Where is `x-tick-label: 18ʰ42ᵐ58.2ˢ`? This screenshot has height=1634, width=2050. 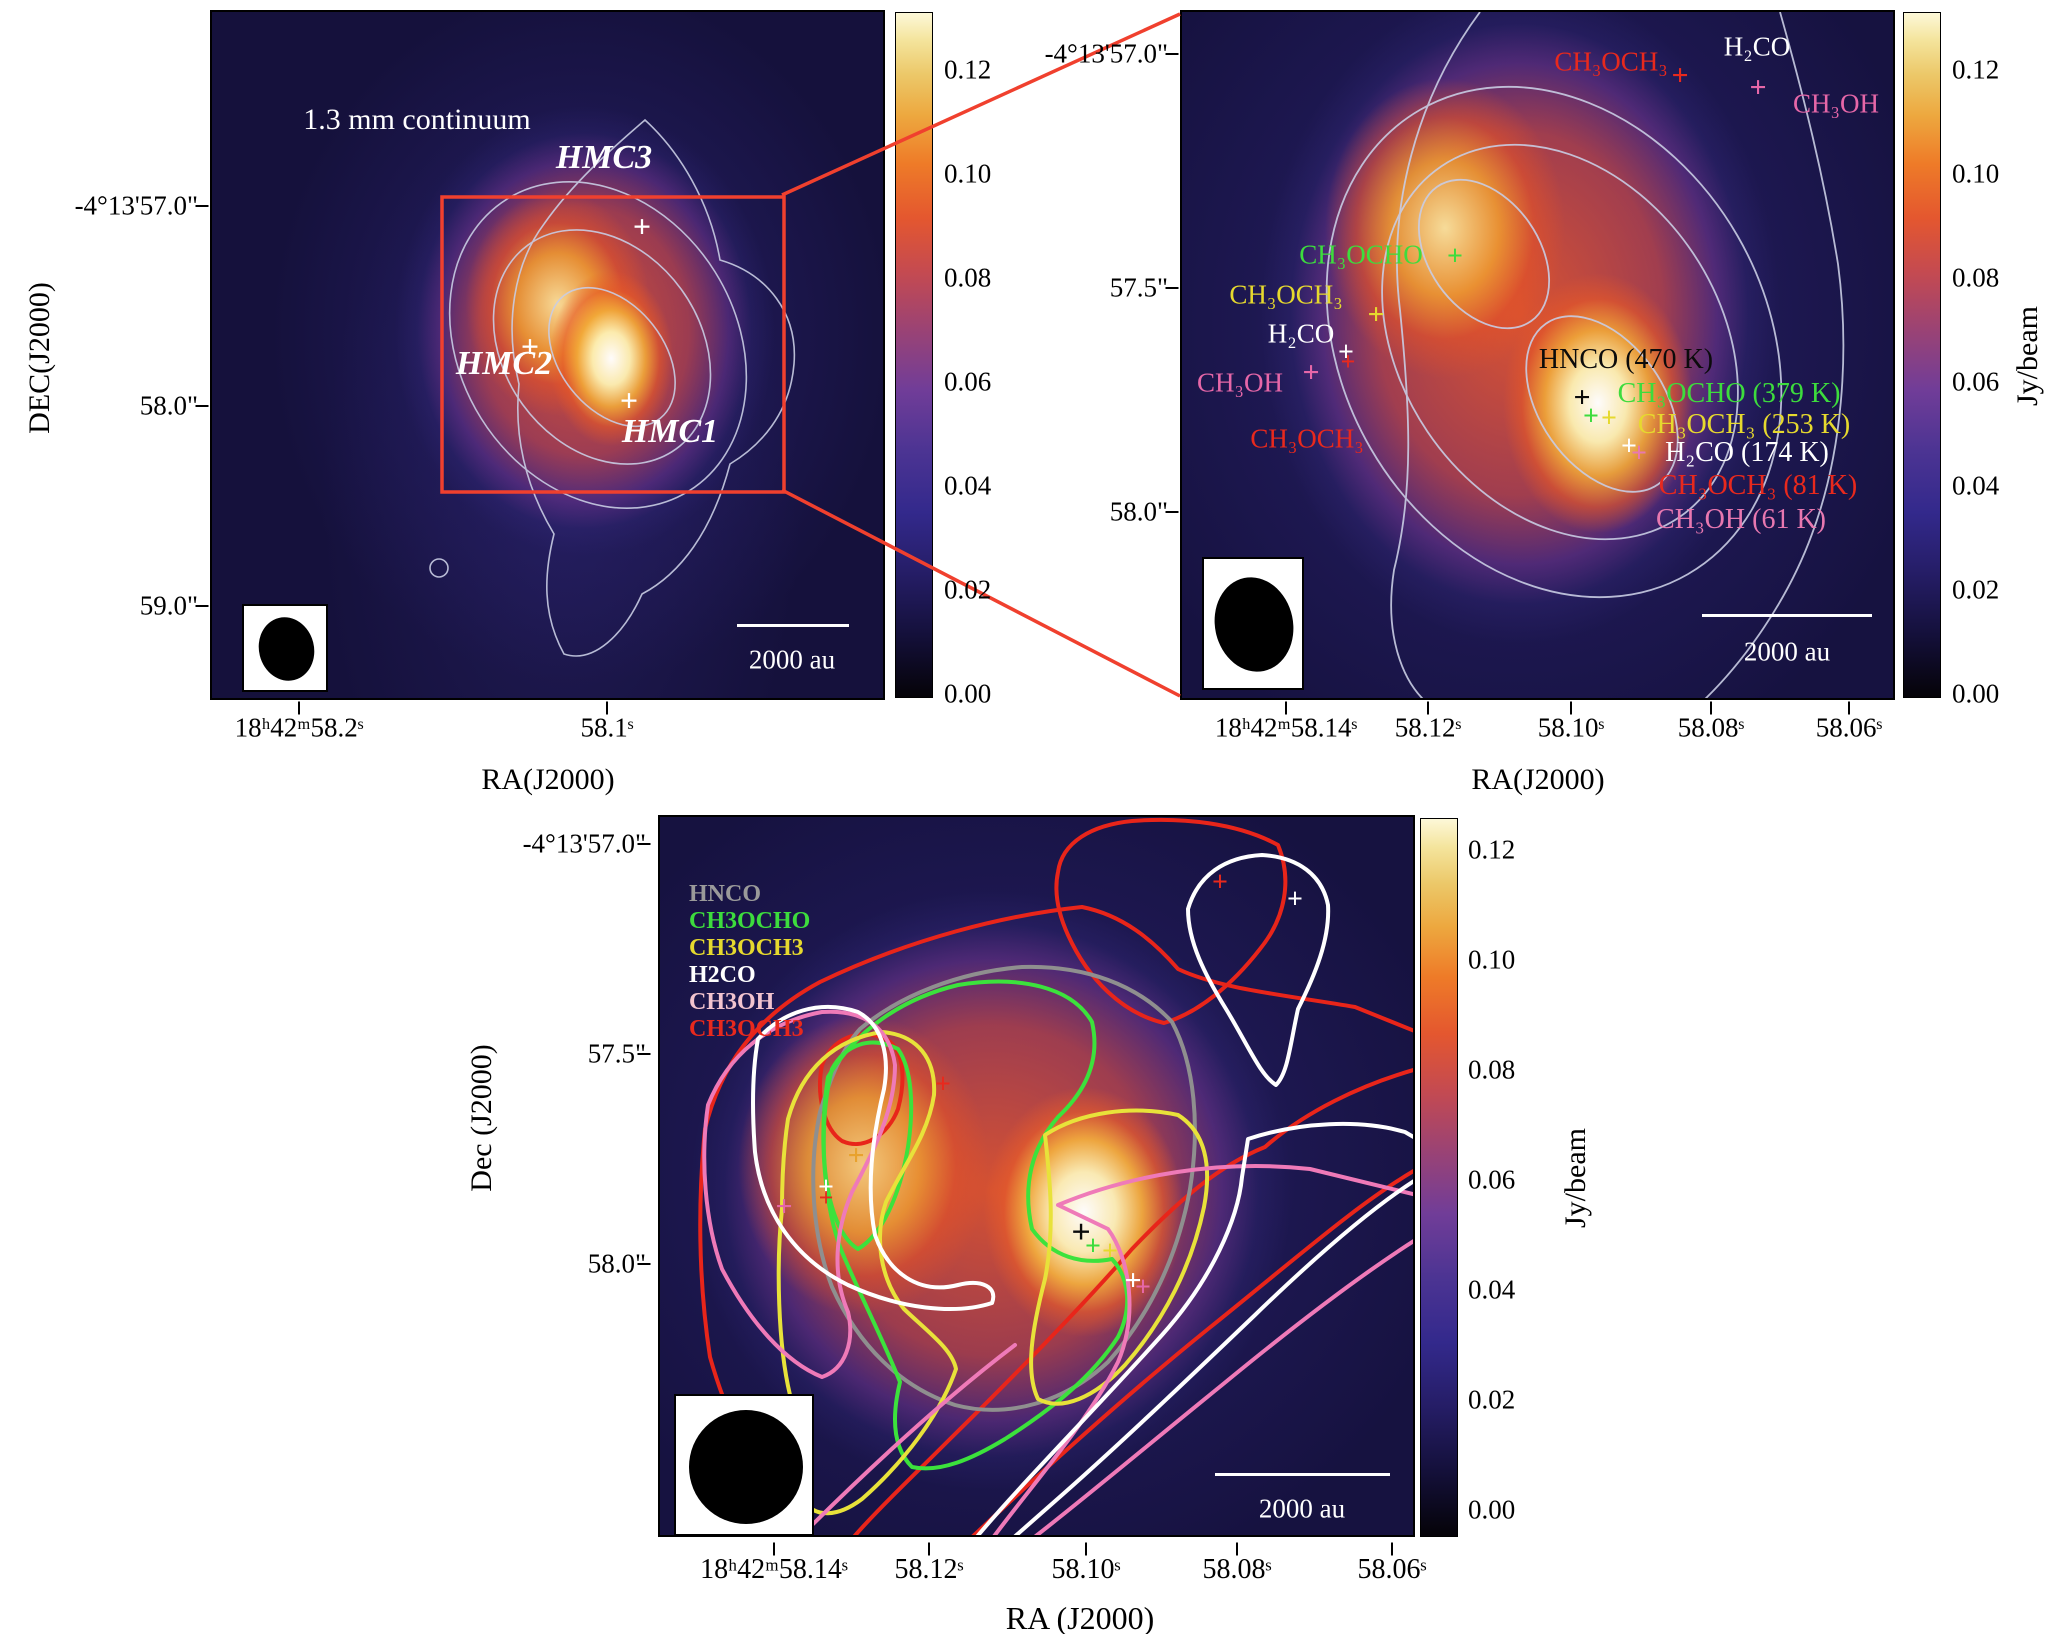
x-tick-label: 18ʰ42ᵐ58.2ˢ is located at coordinates (299, 727).